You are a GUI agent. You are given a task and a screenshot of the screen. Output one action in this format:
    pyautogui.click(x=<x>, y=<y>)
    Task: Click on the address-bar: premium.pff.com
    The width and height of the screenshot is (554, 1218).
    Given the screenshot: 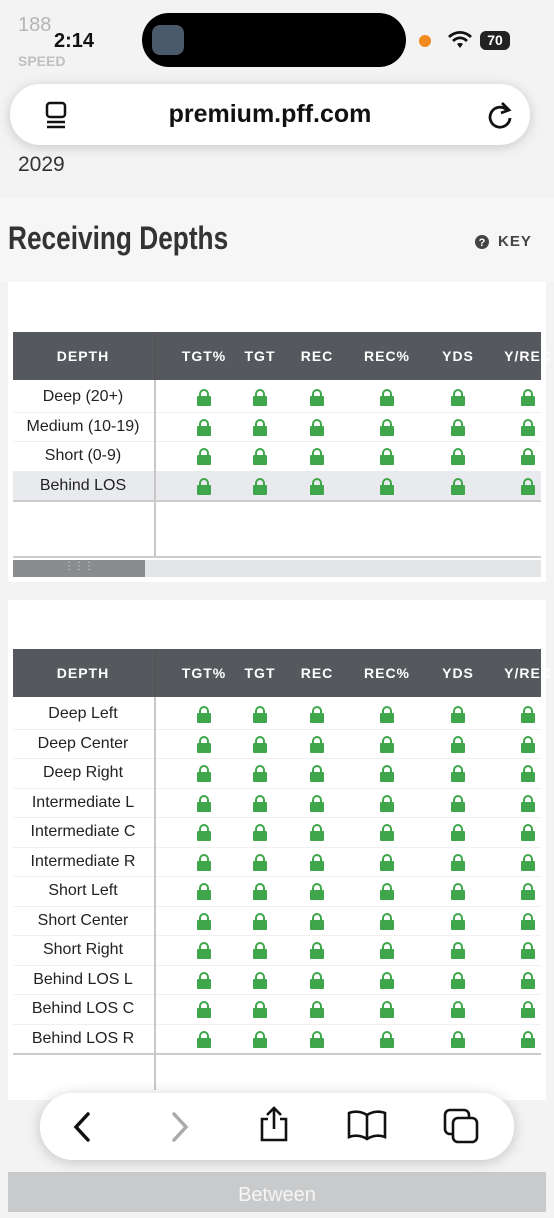 What is the action you would take?
    pyautogui.click(x=270, y=114)
    